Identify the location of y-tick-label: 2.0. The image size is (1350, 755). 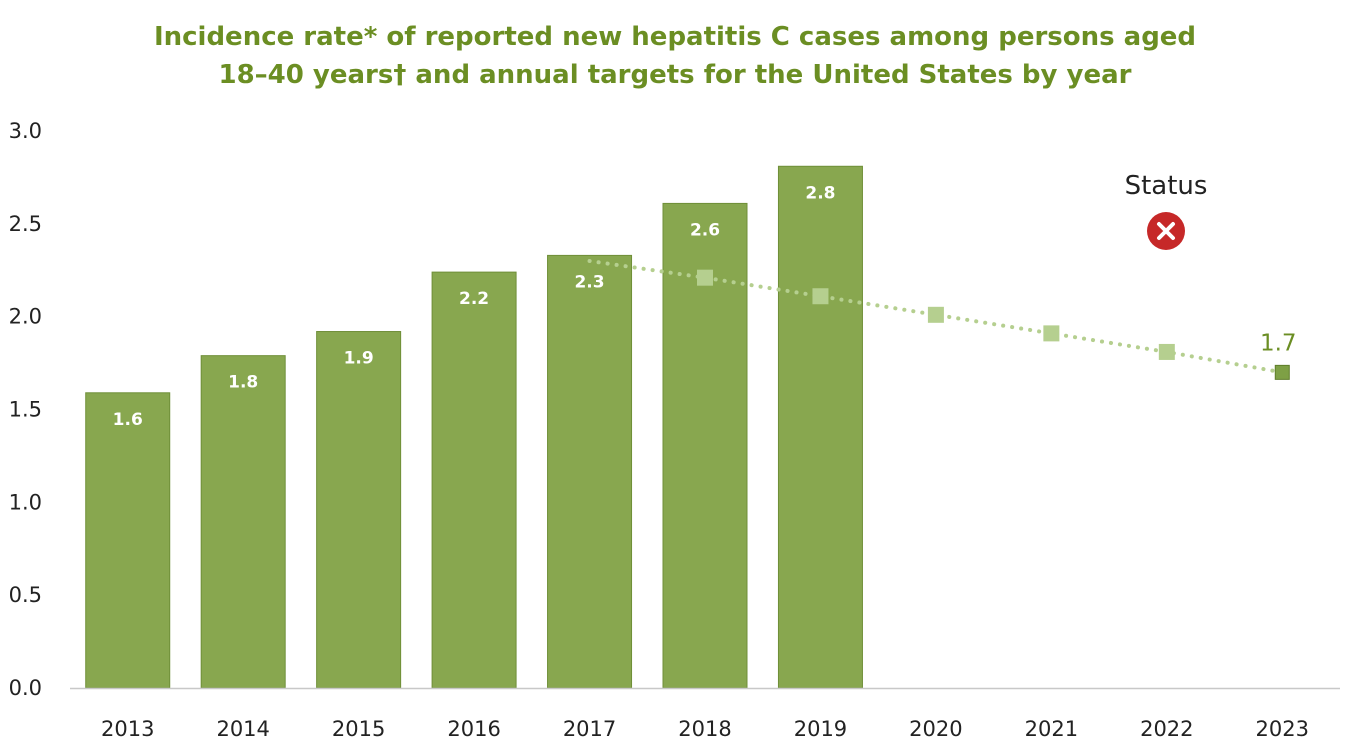
(25, 317).